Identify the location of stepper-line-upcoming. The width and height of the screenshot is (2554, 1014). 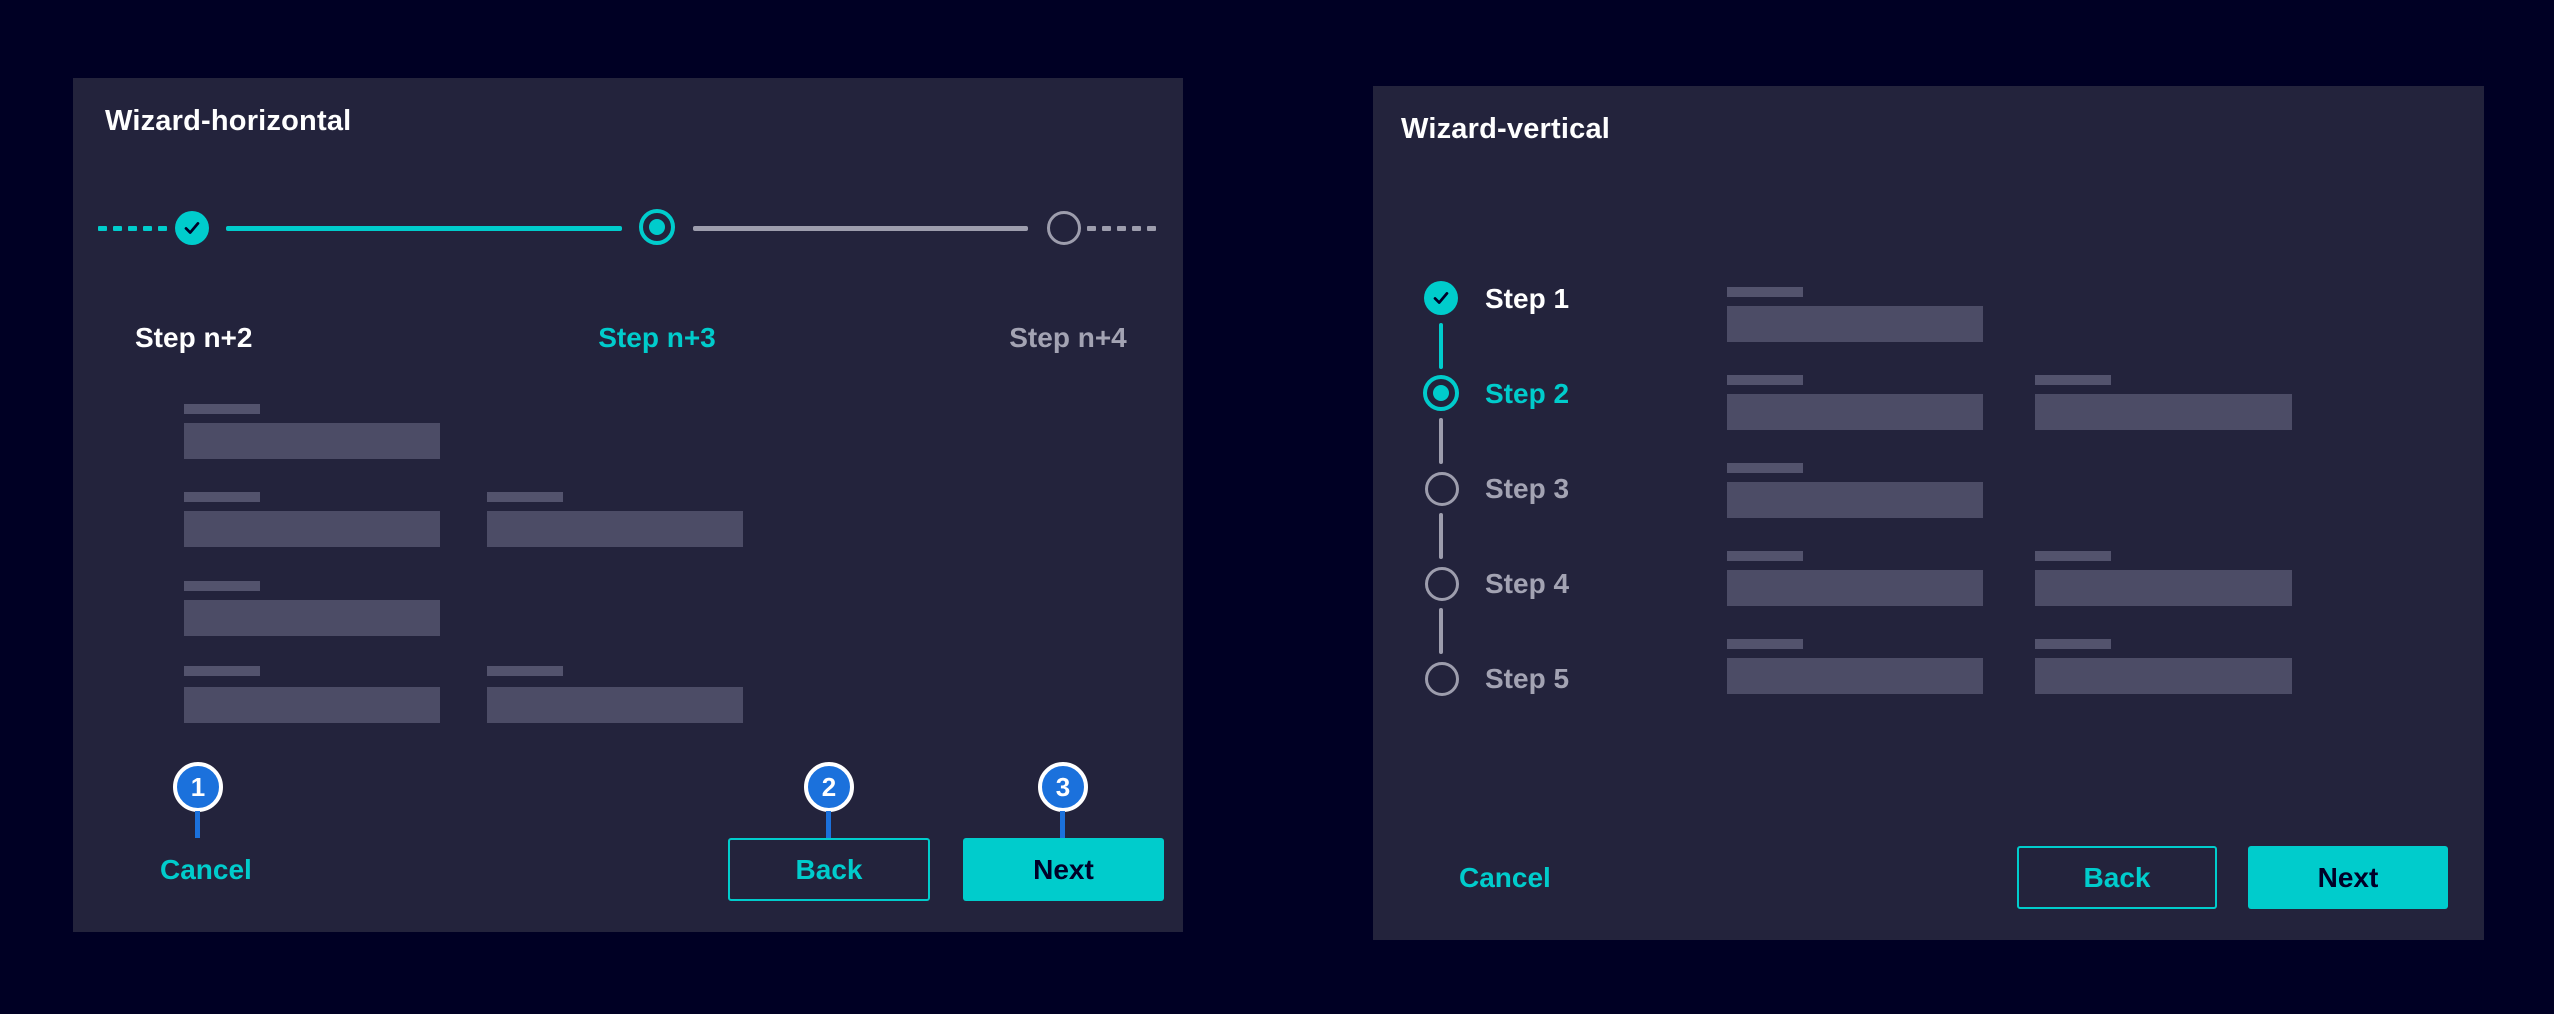
(860, 228).